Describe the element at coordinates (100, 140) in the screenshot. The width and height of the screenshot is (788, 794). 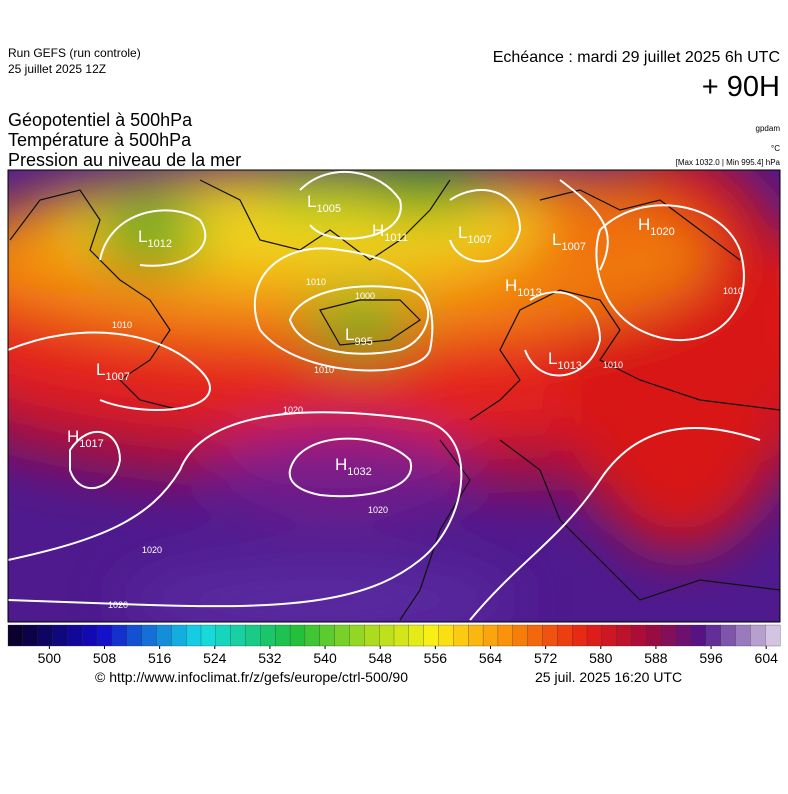
I see `title: Température à 500hPa` at that location.